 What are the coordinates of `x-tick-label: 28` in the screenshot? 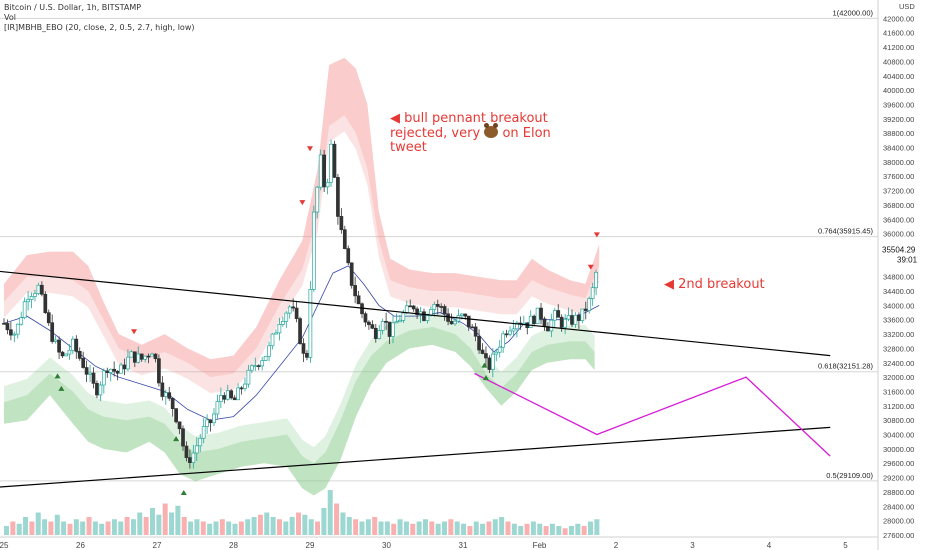 It's located at (233, 545).